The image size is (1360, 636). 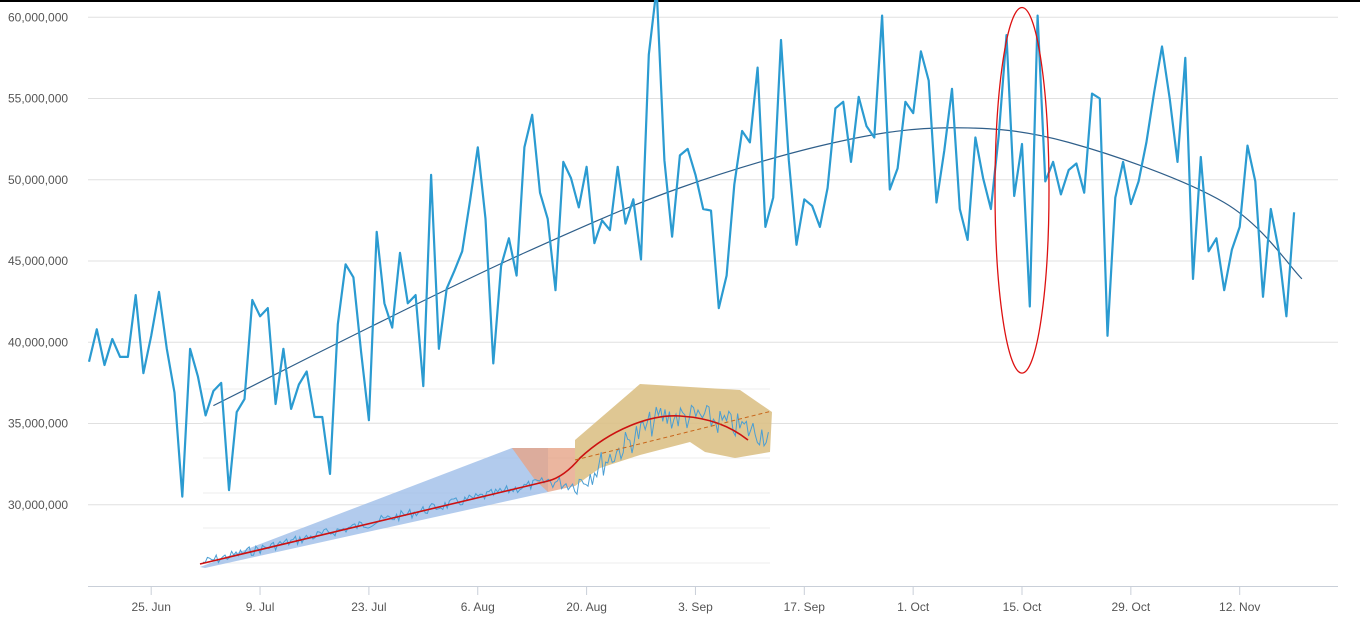 What do you see at coordinates (586, 607) in the screenshot?
I see `x-tick-label: 20. Aug` at bounding box center [586, 607].